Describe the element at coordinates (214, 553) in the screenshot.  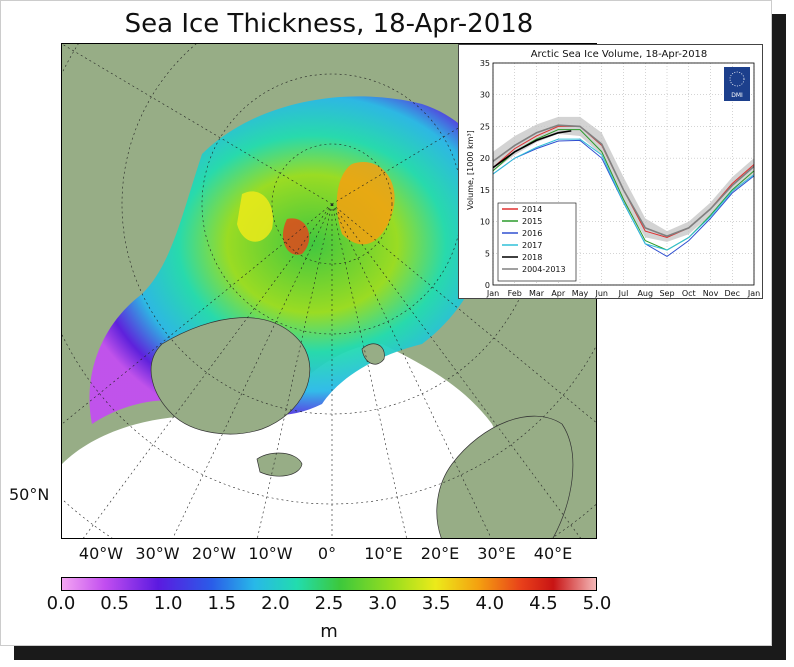
I see `longitude-label: 20°W` at that location.